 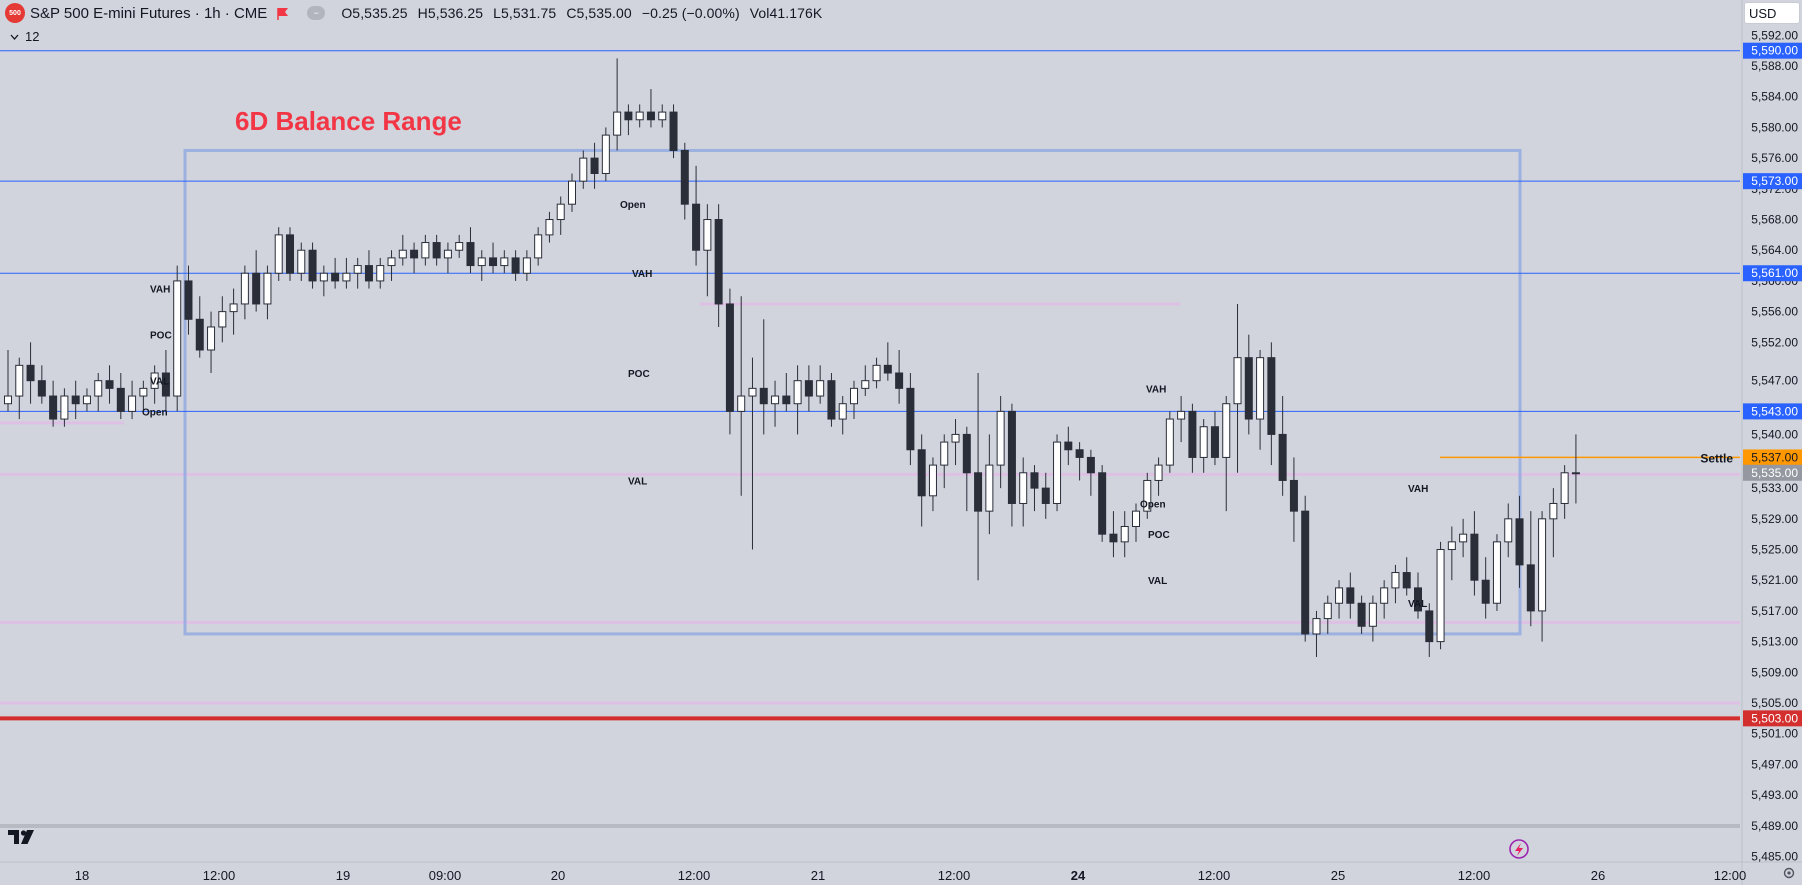 I want to click on settle-label: Settle, so click(x=1716, y=458).